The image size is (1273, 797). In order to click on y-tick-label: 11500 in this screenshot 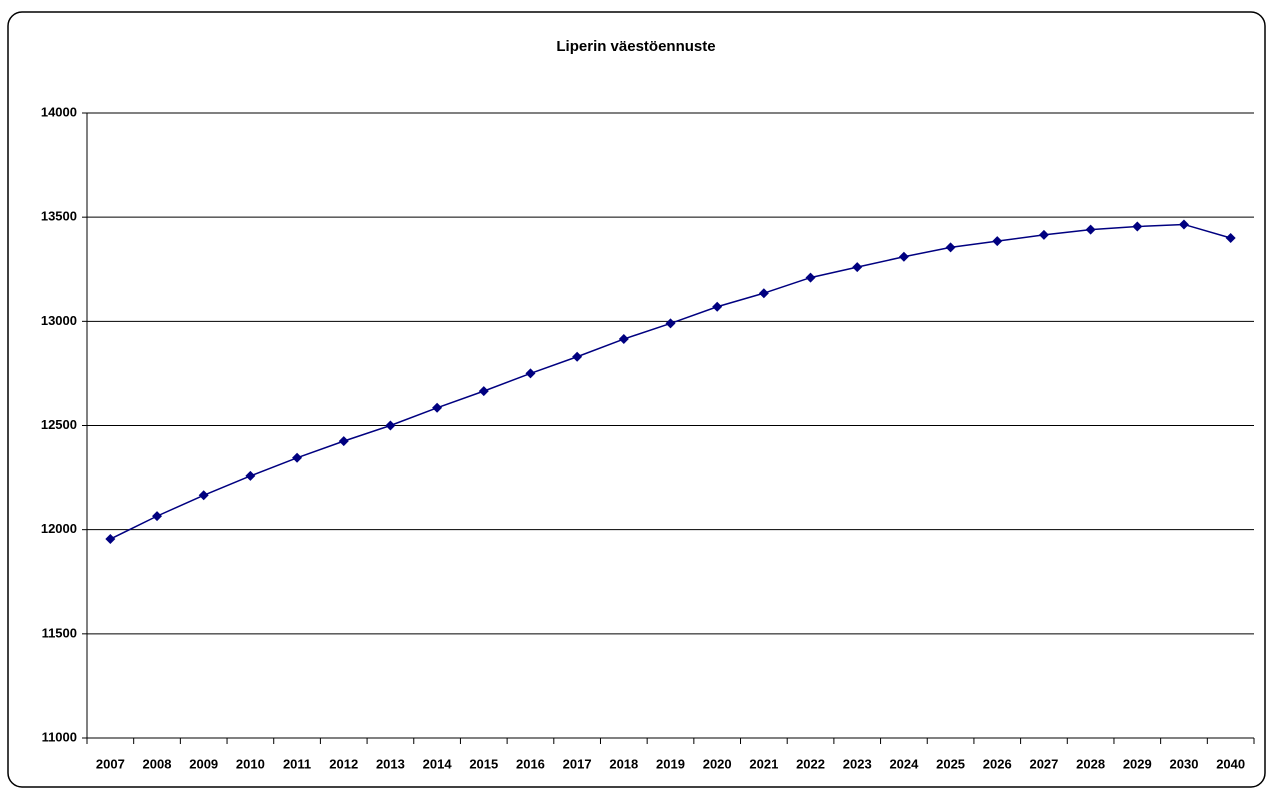, I will do `click(59, 632)`.